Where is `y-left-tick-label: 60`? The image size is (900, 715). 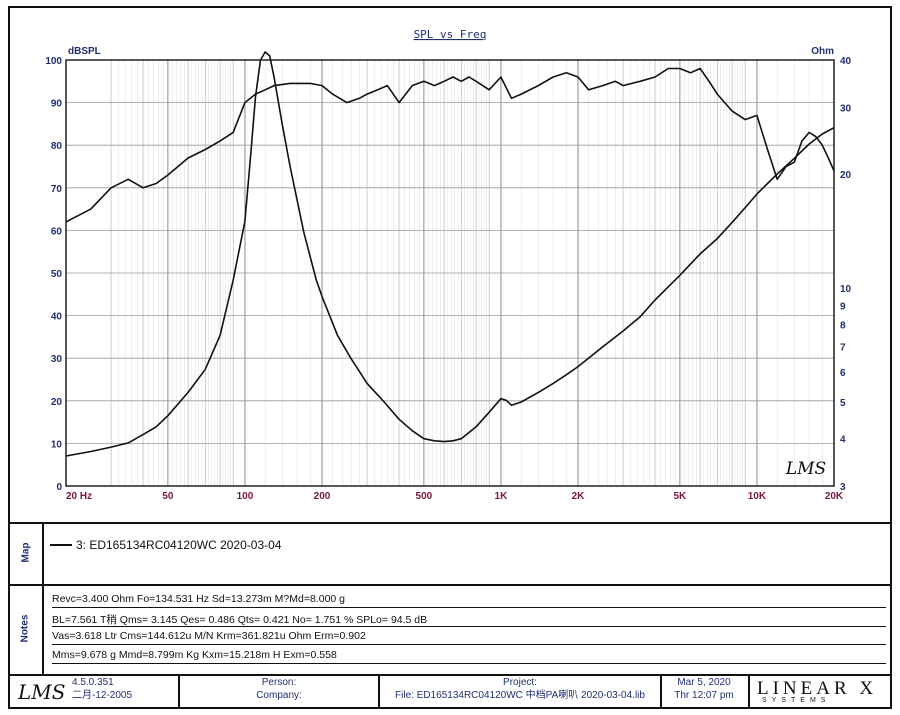 y-left-tick-label: 60 is located at coordinates (57, 231).